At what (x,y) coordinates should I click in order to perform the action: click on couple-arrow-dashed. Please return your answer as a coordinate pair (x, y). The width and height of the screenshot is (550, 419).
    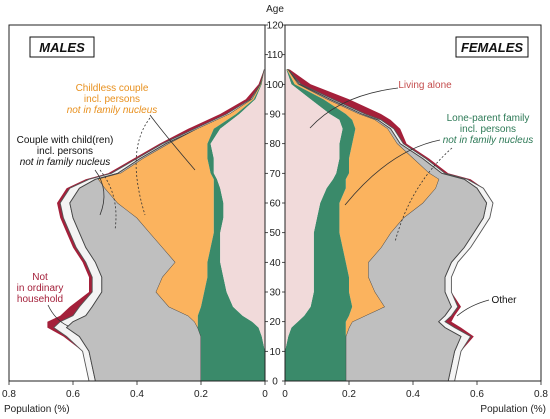
    Looking at the image, I should click on (108, 200).